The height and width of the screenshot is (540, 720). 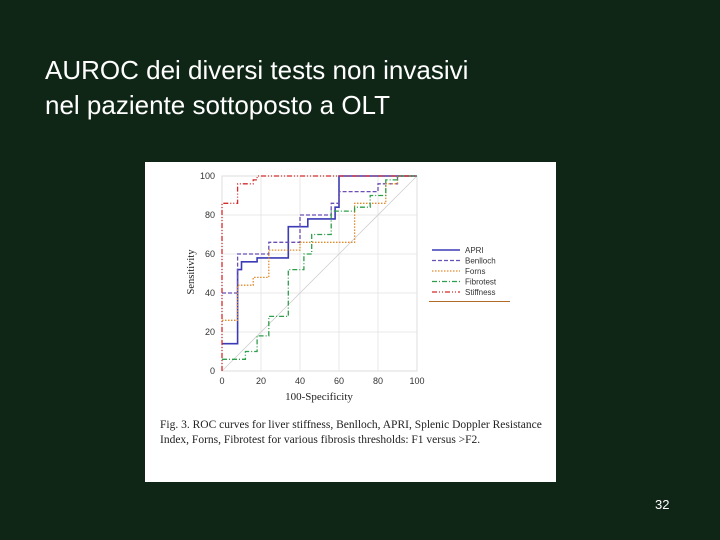 What do you see at coordinates (217, 105) in the screenshot?
I see `slide-title-line-2: nel paziente sottoposto a OLT` at bounding box center [217, 105].